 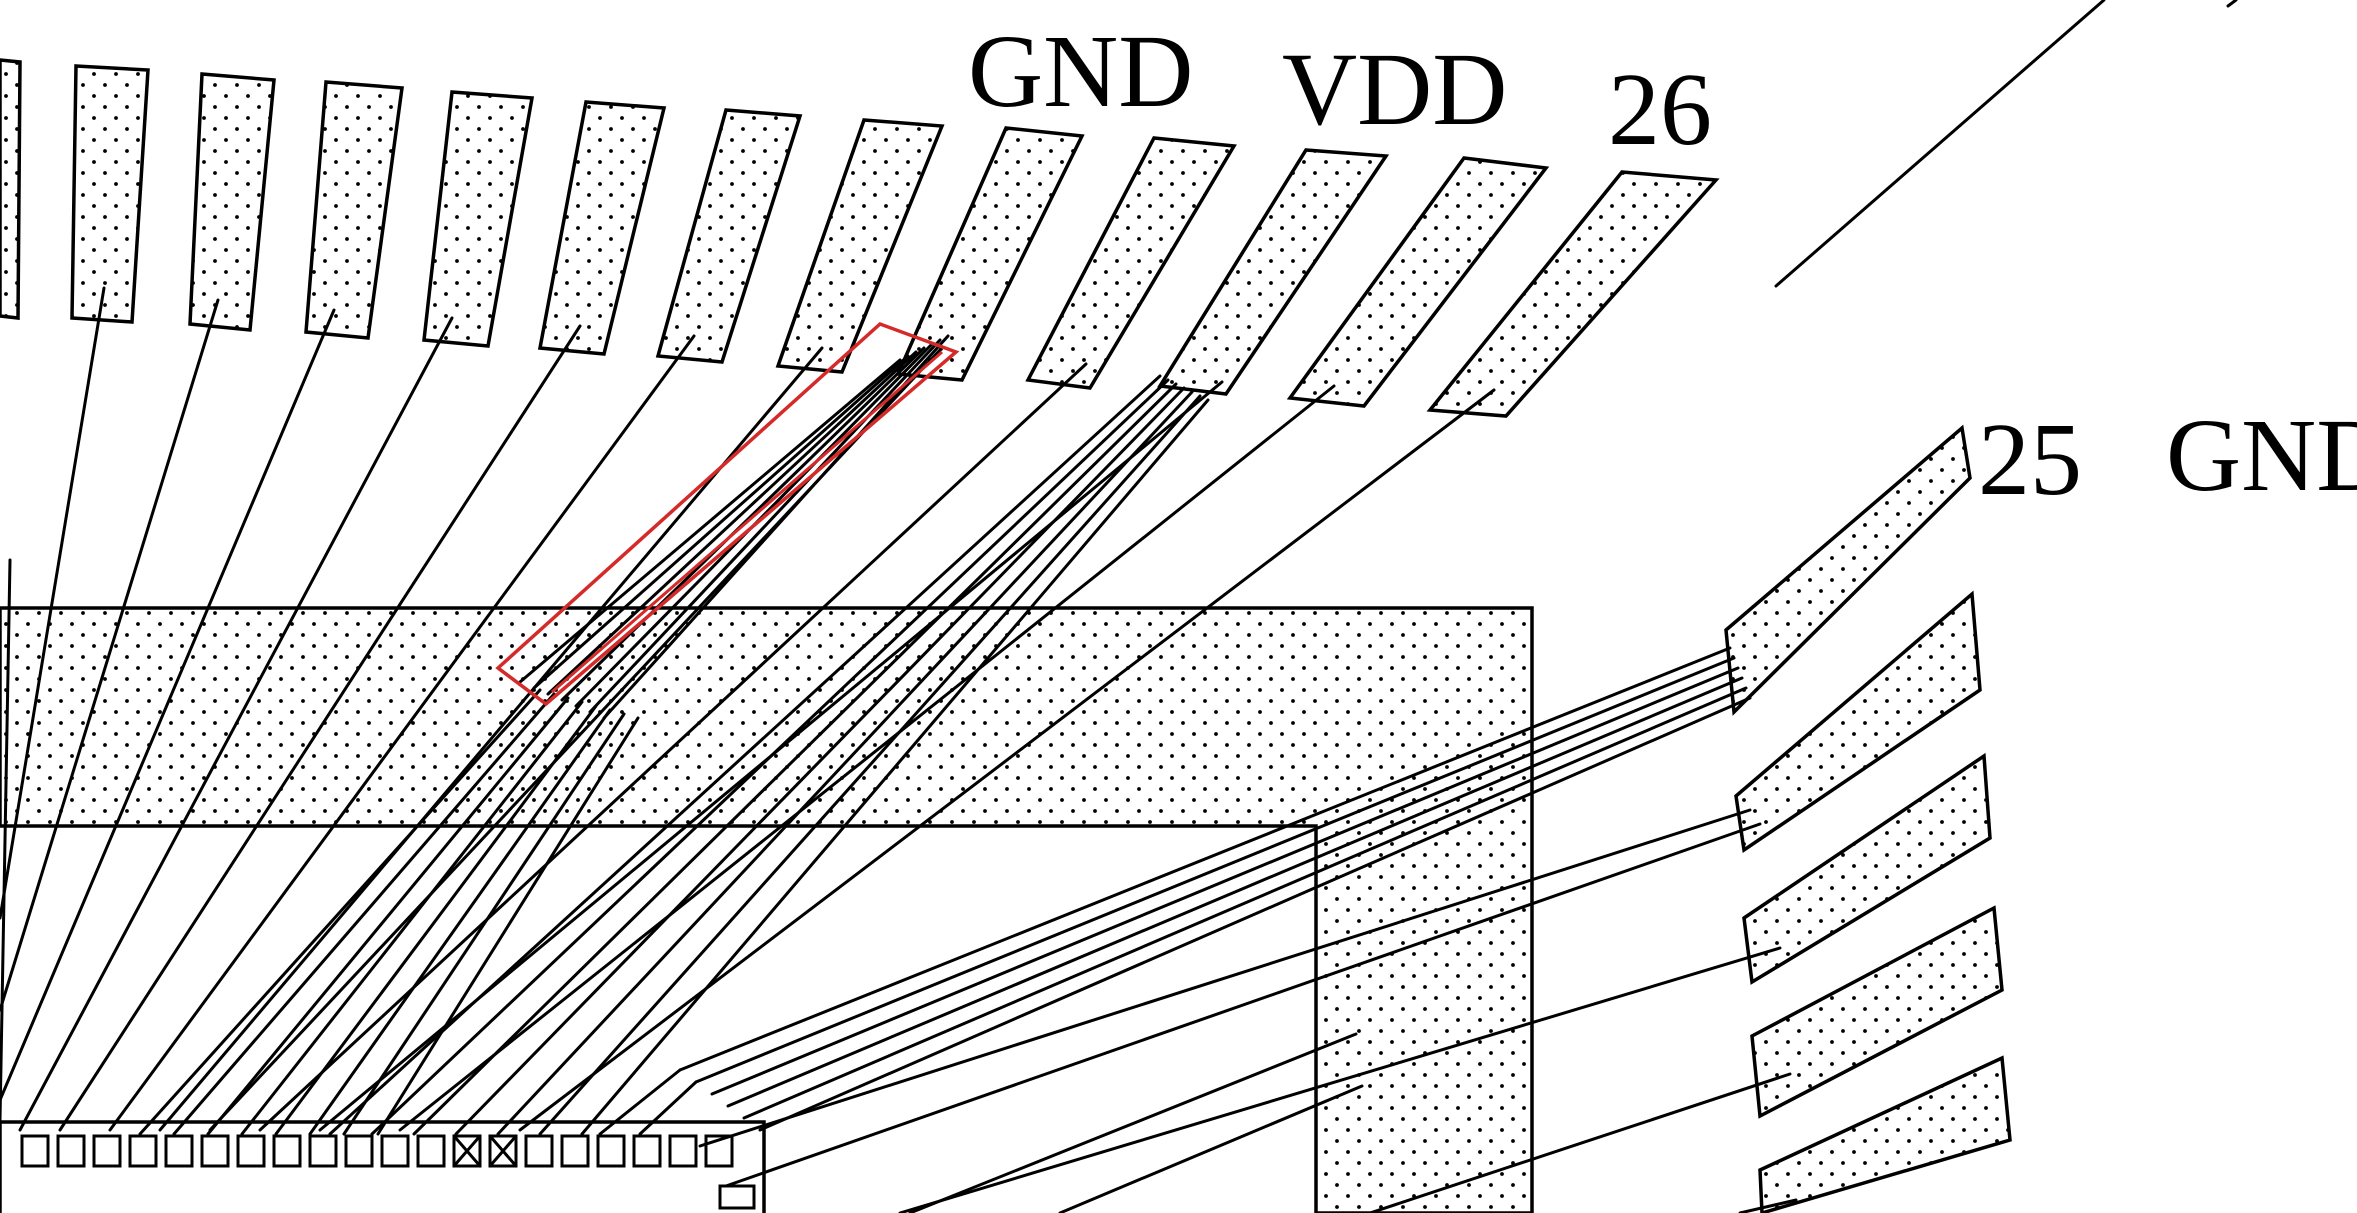 I want to click on highlight-box, so click(x=727, y=514).